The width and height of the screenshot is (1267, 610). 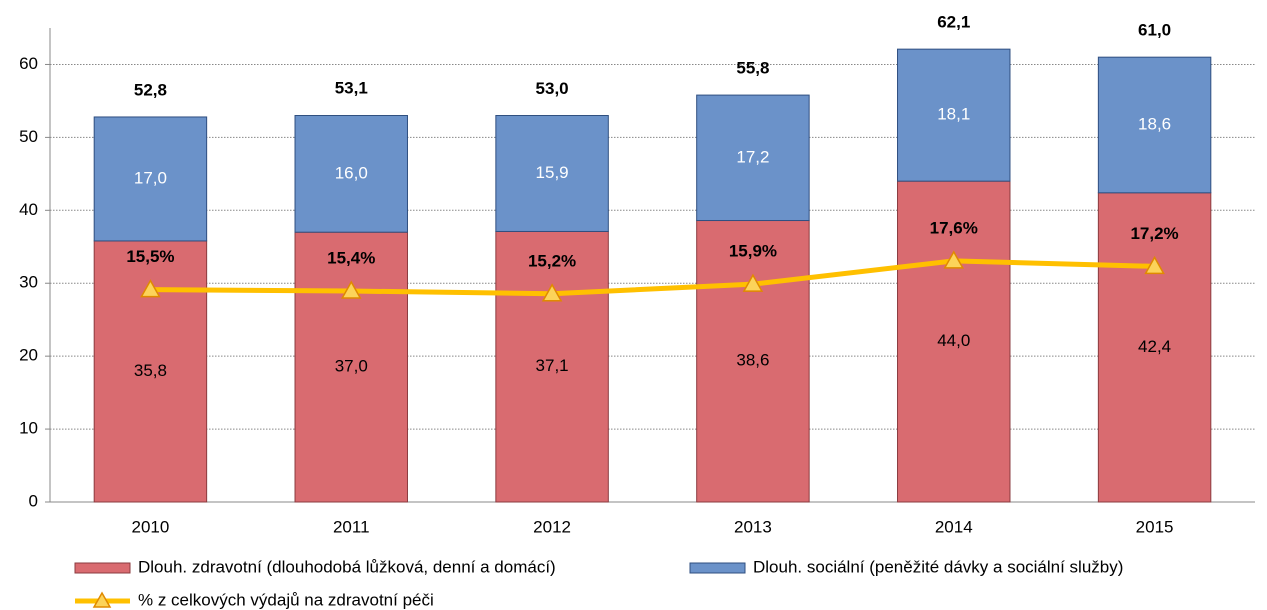 What do you see at coordinates (351, 87) in the screenshot?
I see `total-label: 53,1` at bounding box center [351, 87].